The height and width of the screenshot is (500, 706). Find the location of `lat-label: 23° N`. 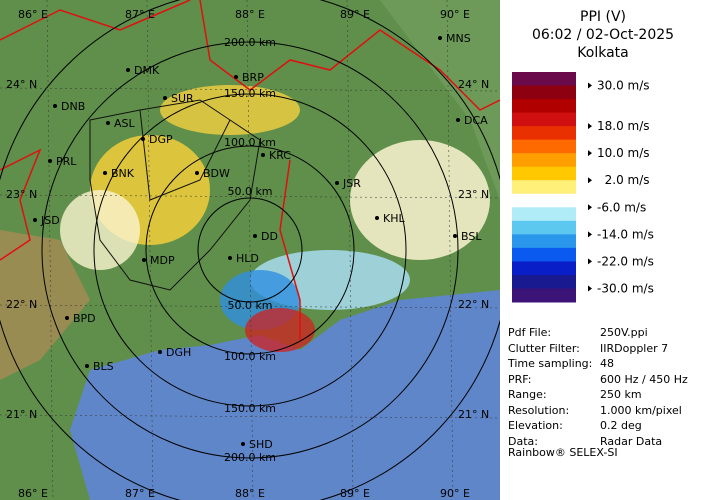

lat-label: 23° N is located at coordinates (473, 194).